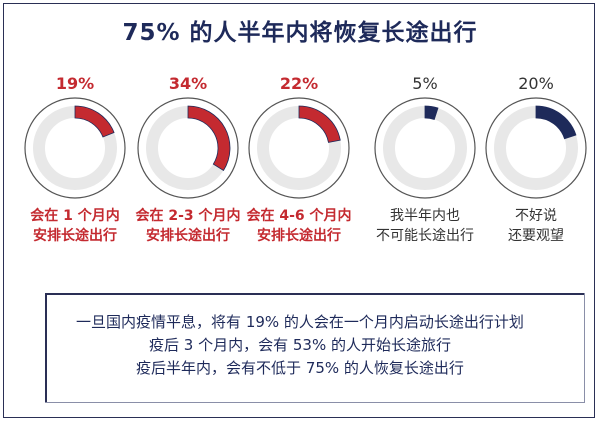 The width and height of the screenshot is (600, 423). What do you see at coordinates (425, 226) in the screenshot?
I see `category-label-4: 我半年内也 不可能长途出行` at bounding box center [425, 226].